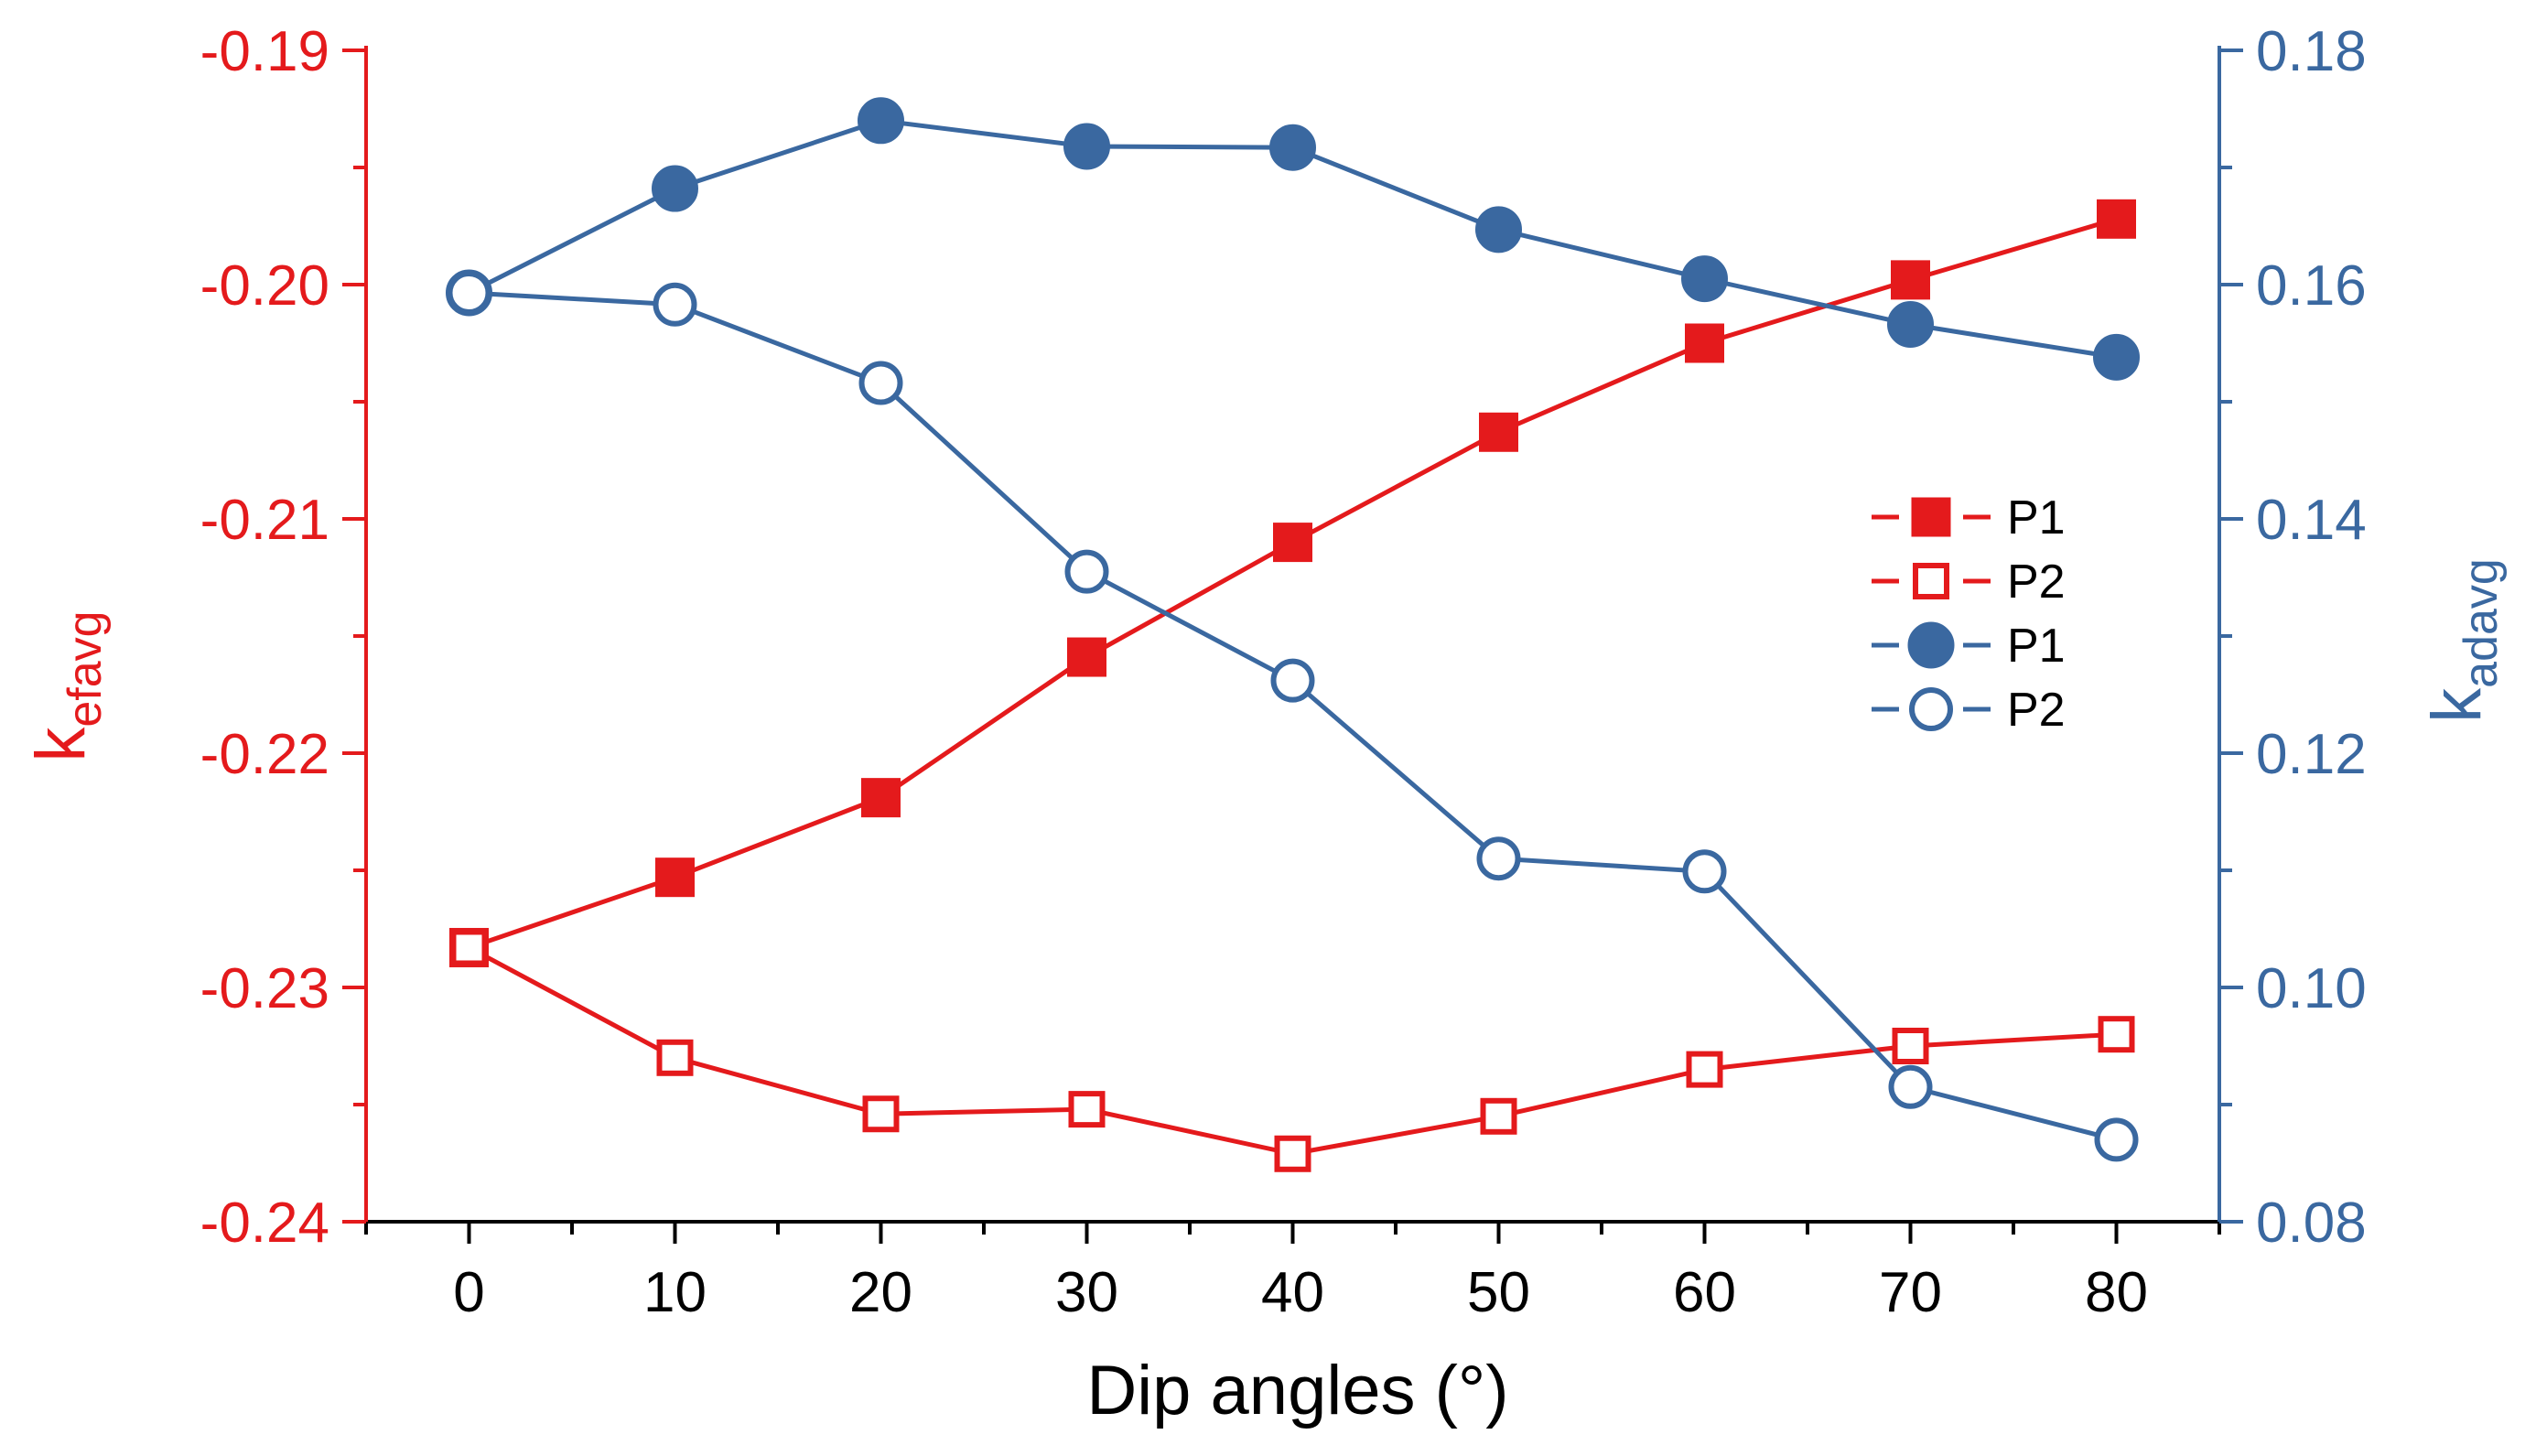 Image resolution: width=2536 pixels, height=1456 pixels. Describe the element at coordinates (264, 754) in the screenshot. I see `y-left-tick-label: -0.22` at that location.